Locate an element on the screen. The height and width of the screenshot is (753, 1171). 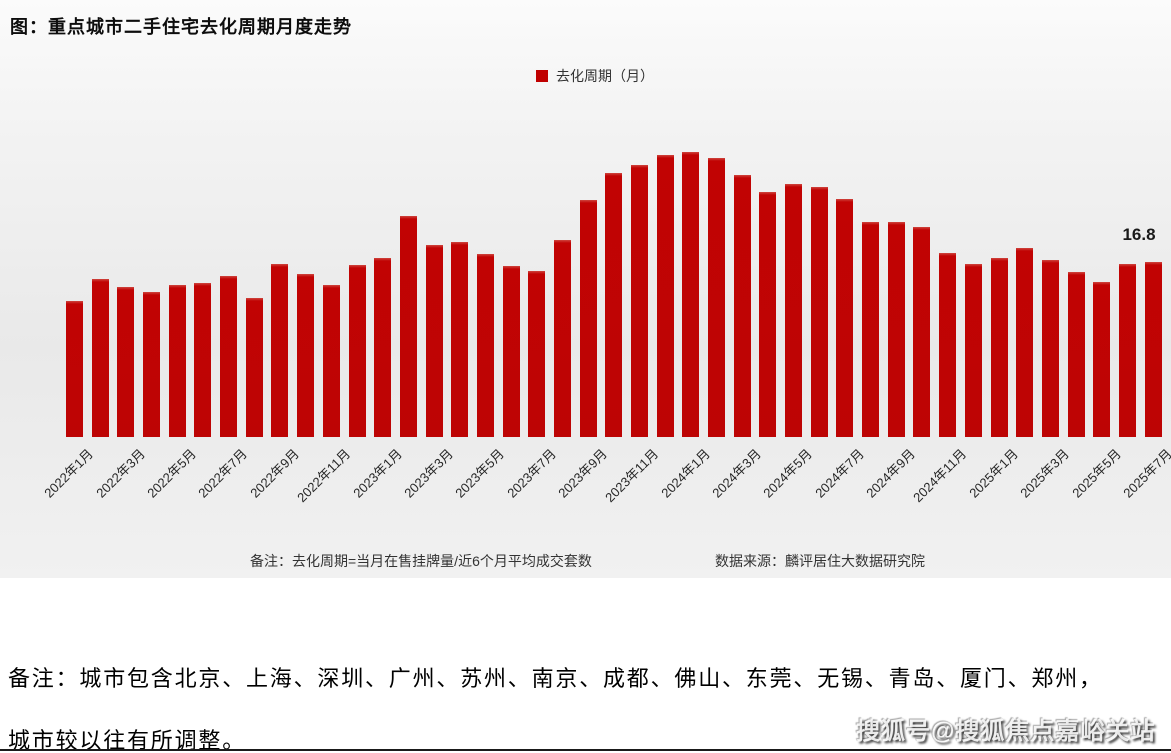
x-axis-label: 2024年7月 is located at coordinates (839, 473).